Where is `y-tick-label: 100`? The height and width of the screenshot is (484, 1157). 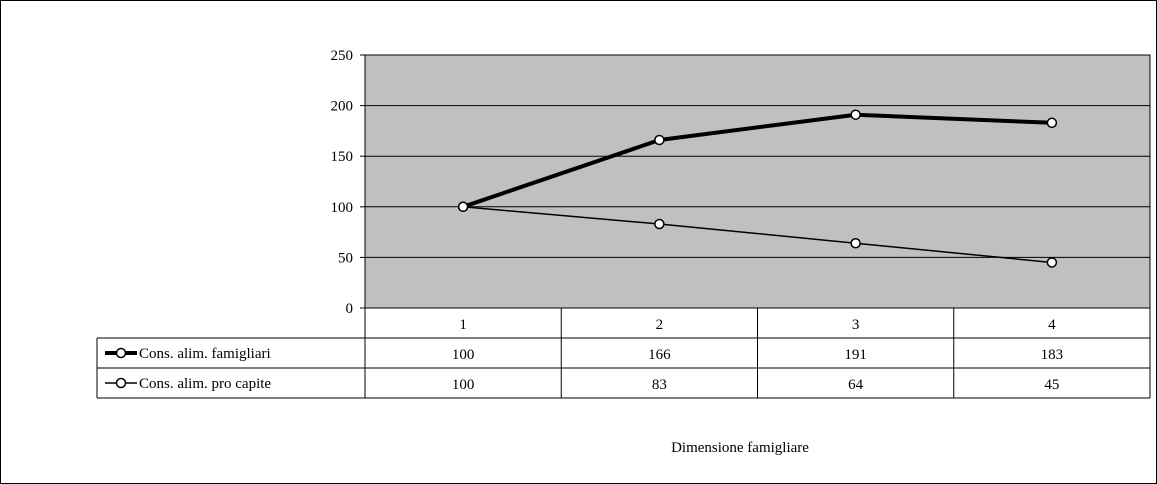 y-tick-label: 100 is located at coordinates (342, 208).